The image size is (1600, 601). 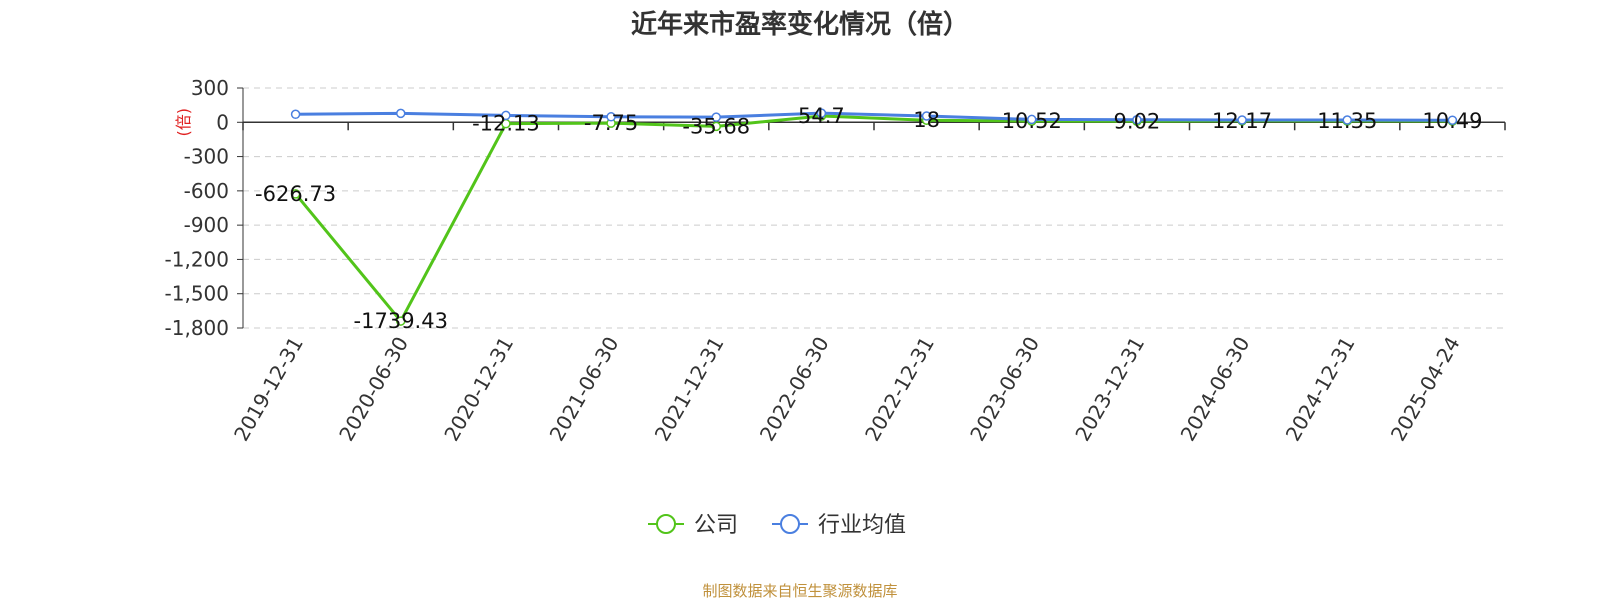 I want to click on data-label: -626.73, so click(x=295, y=194).